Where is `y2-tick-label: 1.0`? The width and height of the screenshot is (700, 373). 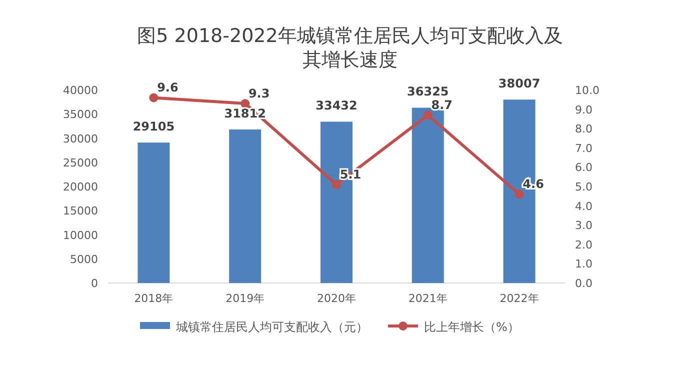 y2-tick-label: 1.0 is located at coordinates (583, 264).